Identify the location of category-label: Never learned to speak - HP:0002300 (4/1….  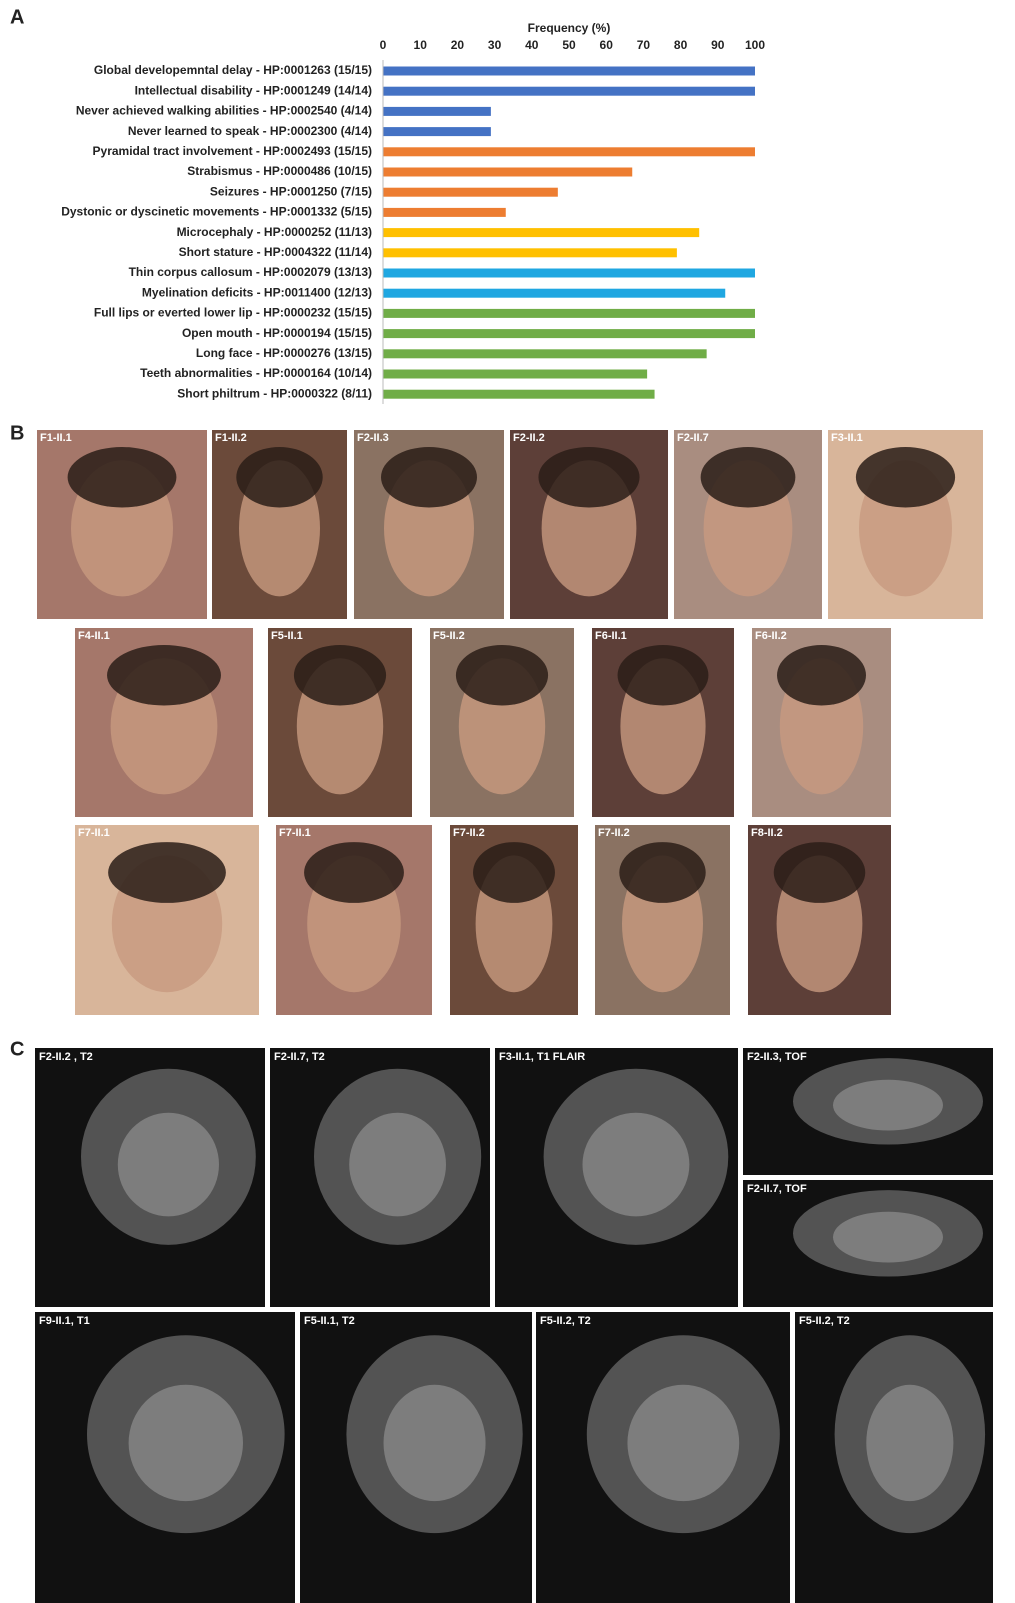
(250, 131).